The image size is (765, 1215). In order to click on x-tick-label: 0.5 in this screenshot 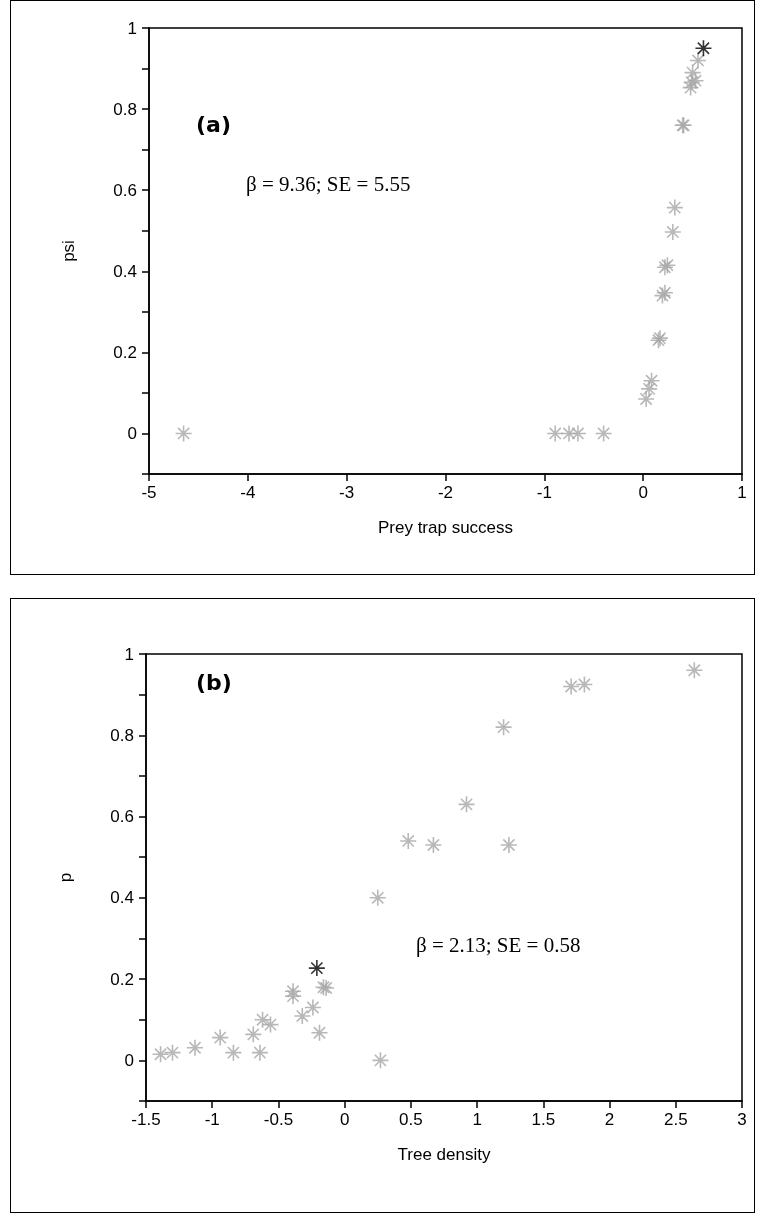, I will do `click(411, 1119)`.